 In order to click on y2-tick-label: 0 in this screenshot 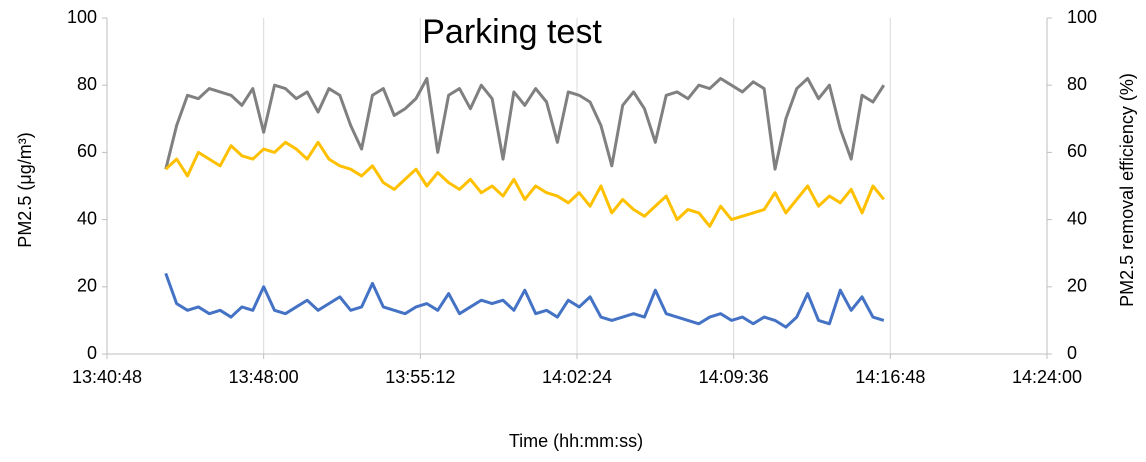, I will do `click(1072, 353)`.